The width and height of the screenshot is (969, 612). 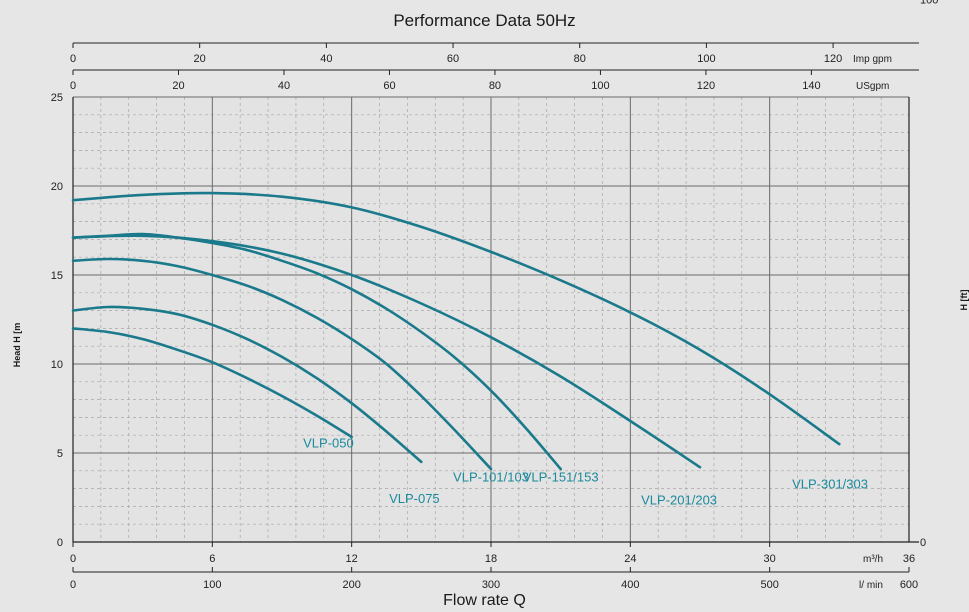 What do you see at coordinates (770, 559) in the screenshot?
I see `x-tick-label: 30` at bounding box center [770, 559].